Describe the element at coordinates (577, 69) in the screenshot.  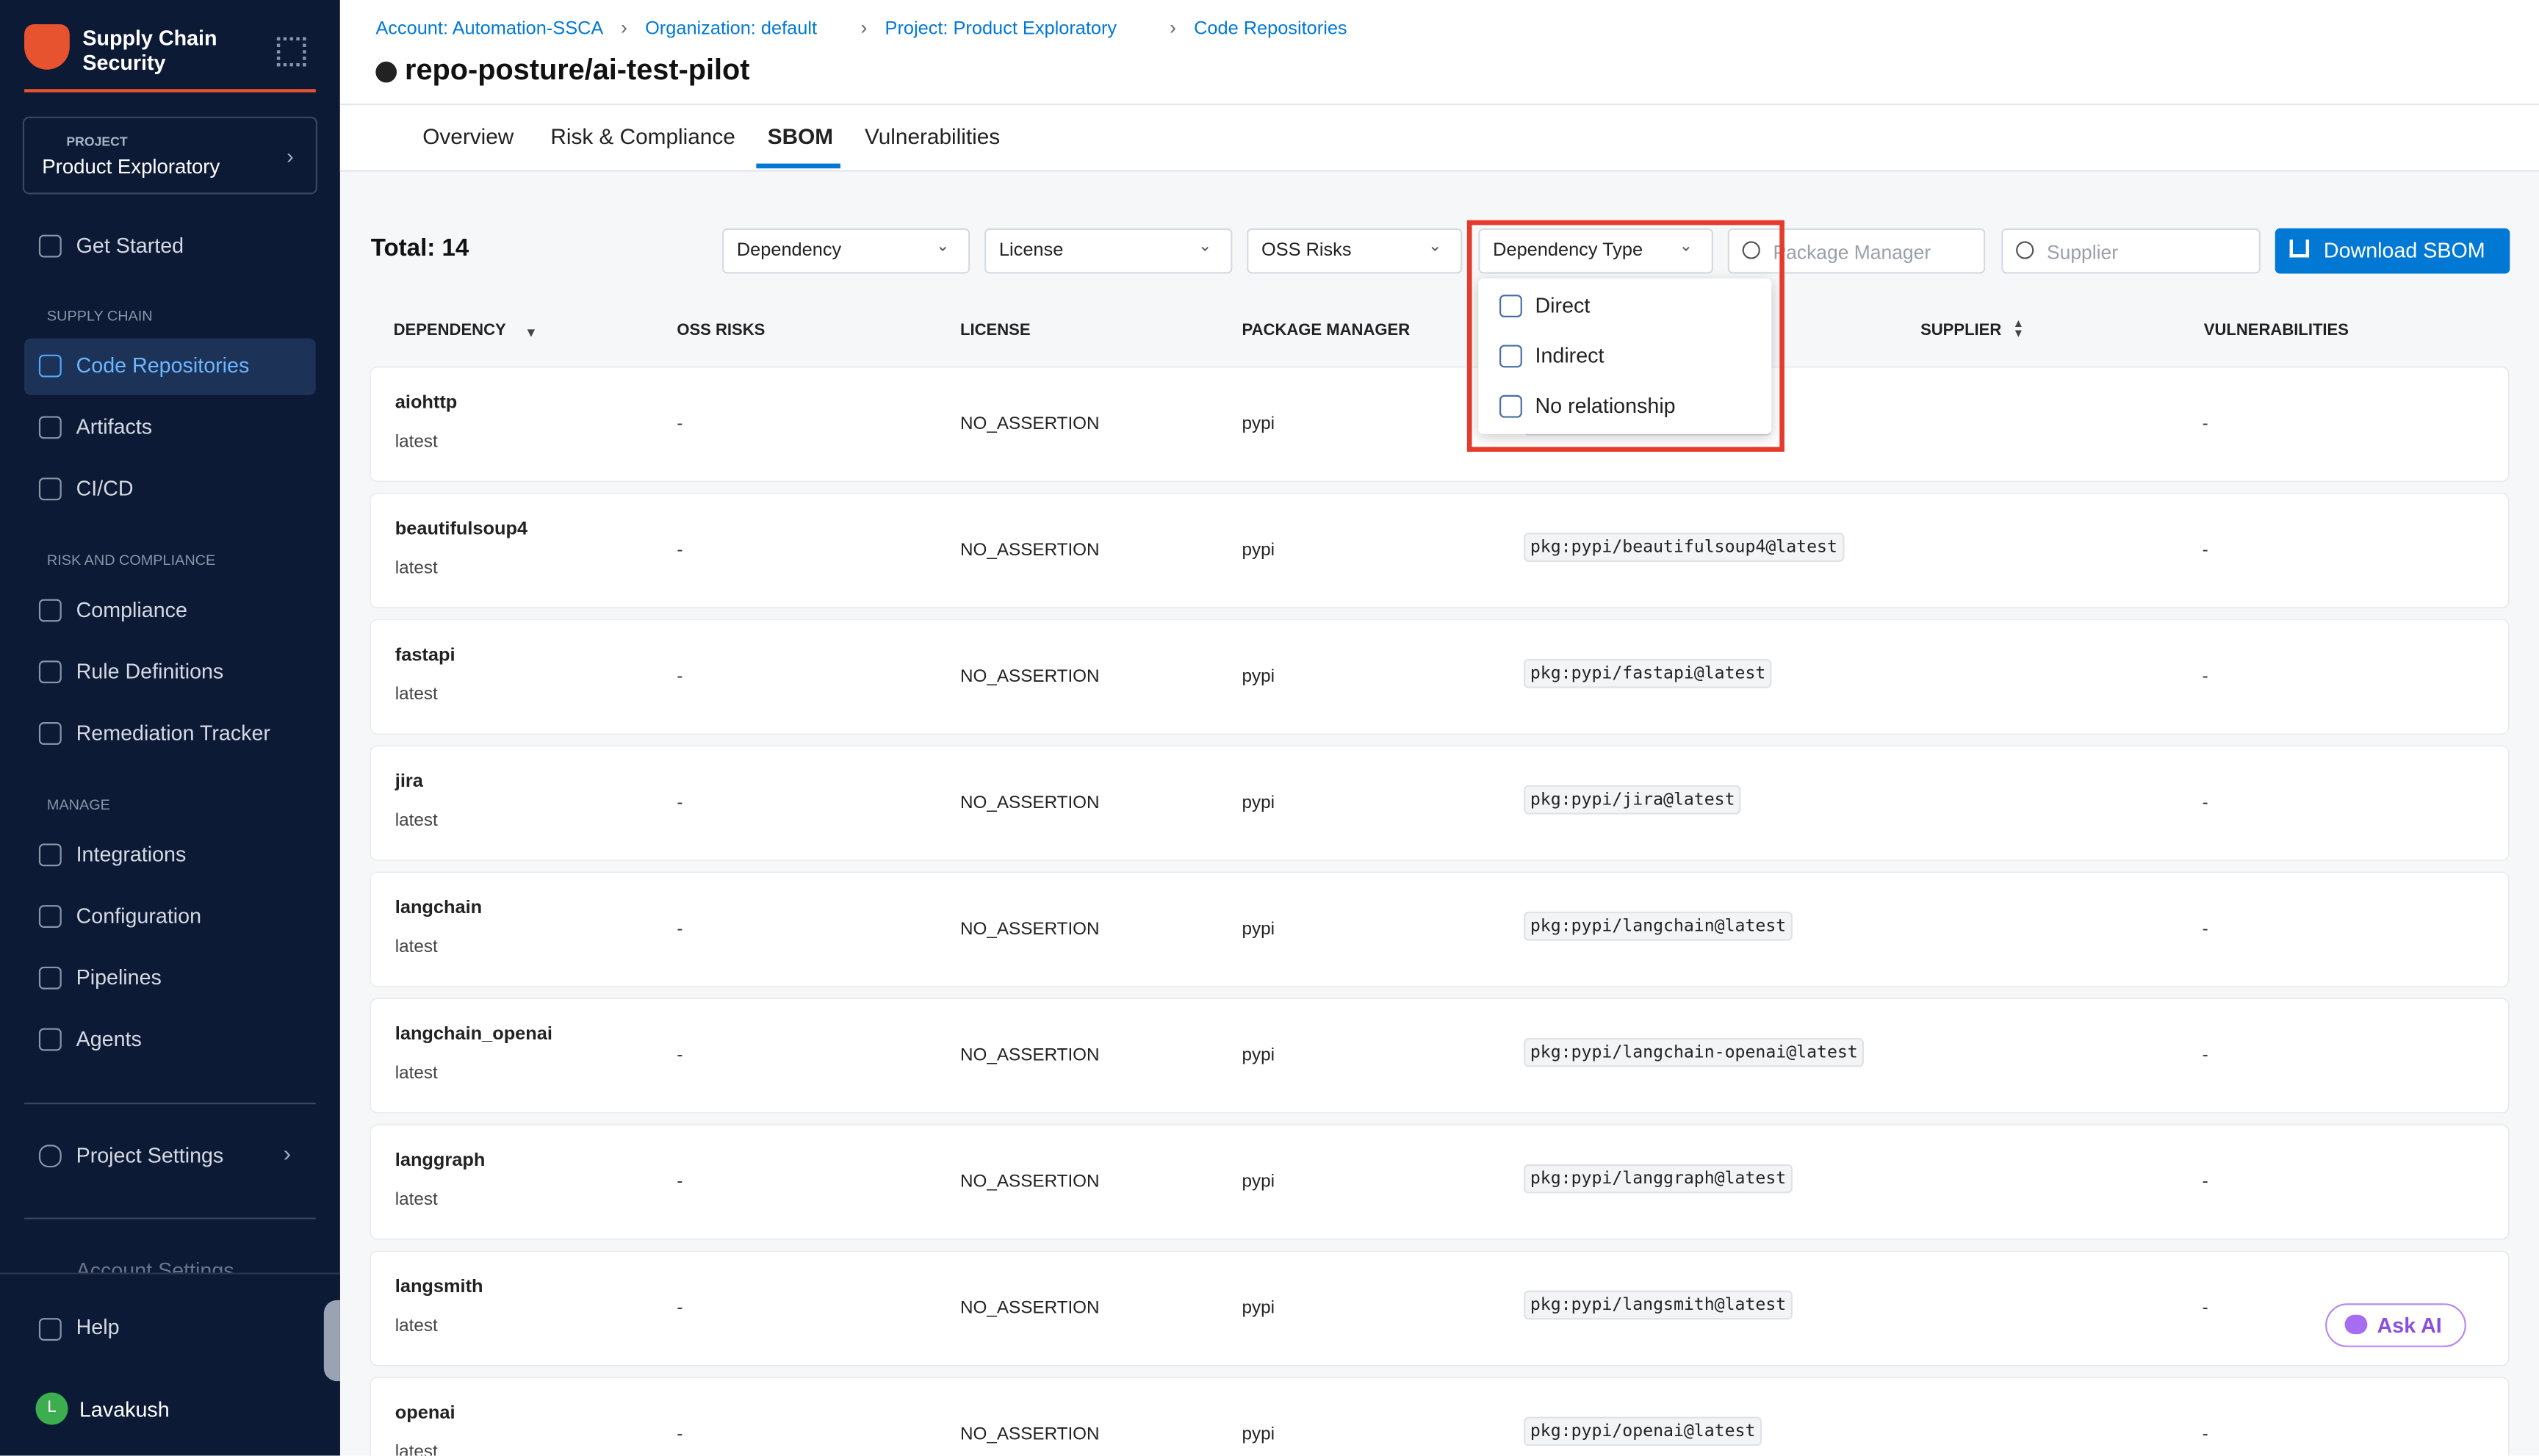
I see `page-title: repo-posture/ai-test-pilot` at that location.